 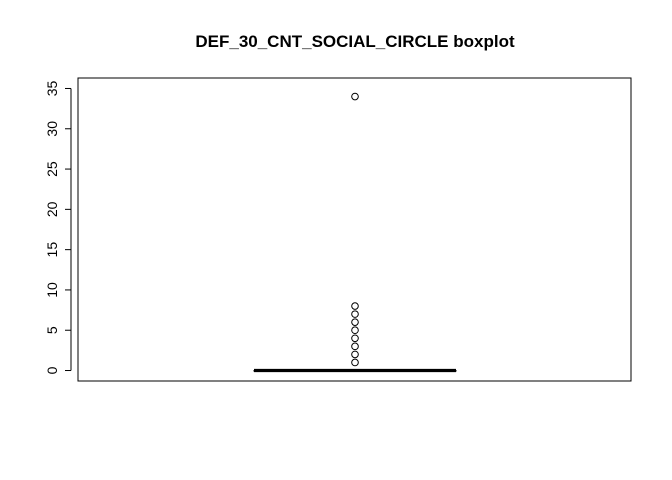 I want to click on y-tick-label: 35, so click(x=52, y=88).